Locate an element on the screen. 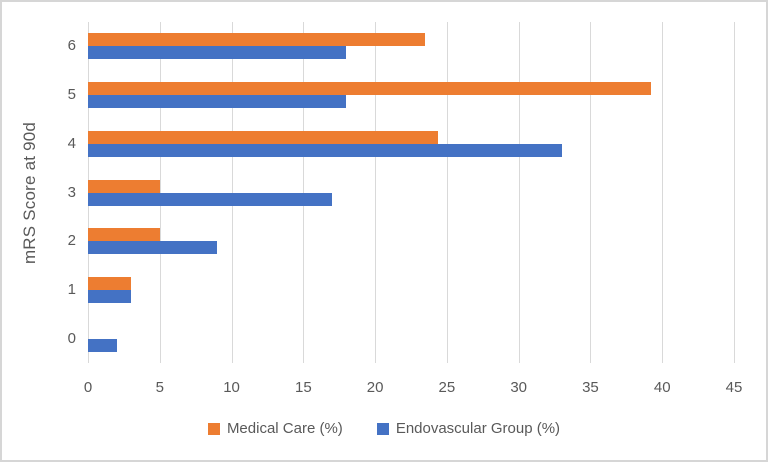 Image resolution: width=768 pixels, height=462 pixels. legend: Medical Care (%) Endovascular Group (%) is located at coordinates (384, 428).